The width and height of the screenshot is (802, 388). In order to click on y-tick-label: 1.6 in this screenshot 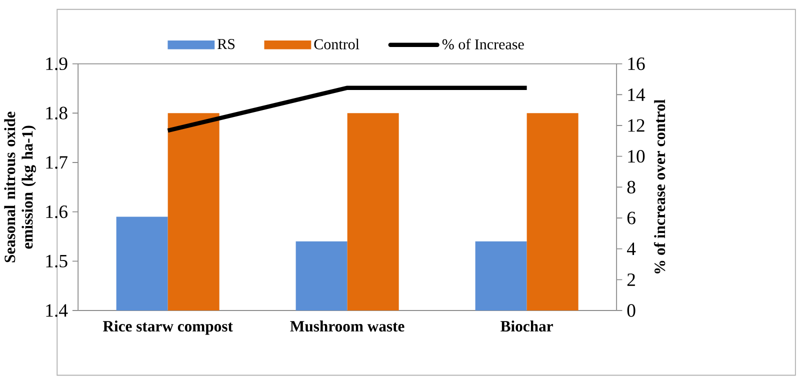, I will do `click(57, 211)`.